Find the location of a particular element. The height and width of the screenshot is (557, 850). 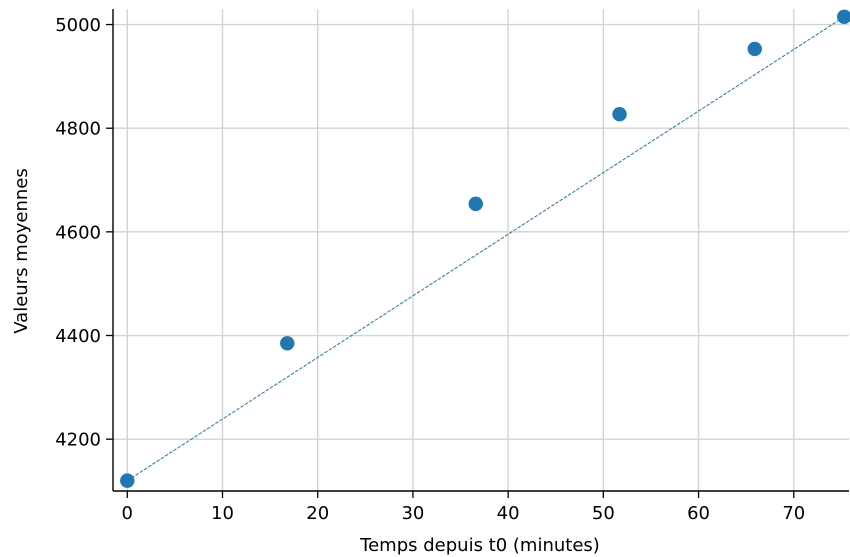

x-tick-label: 20 is located at coordinates (317, 513).